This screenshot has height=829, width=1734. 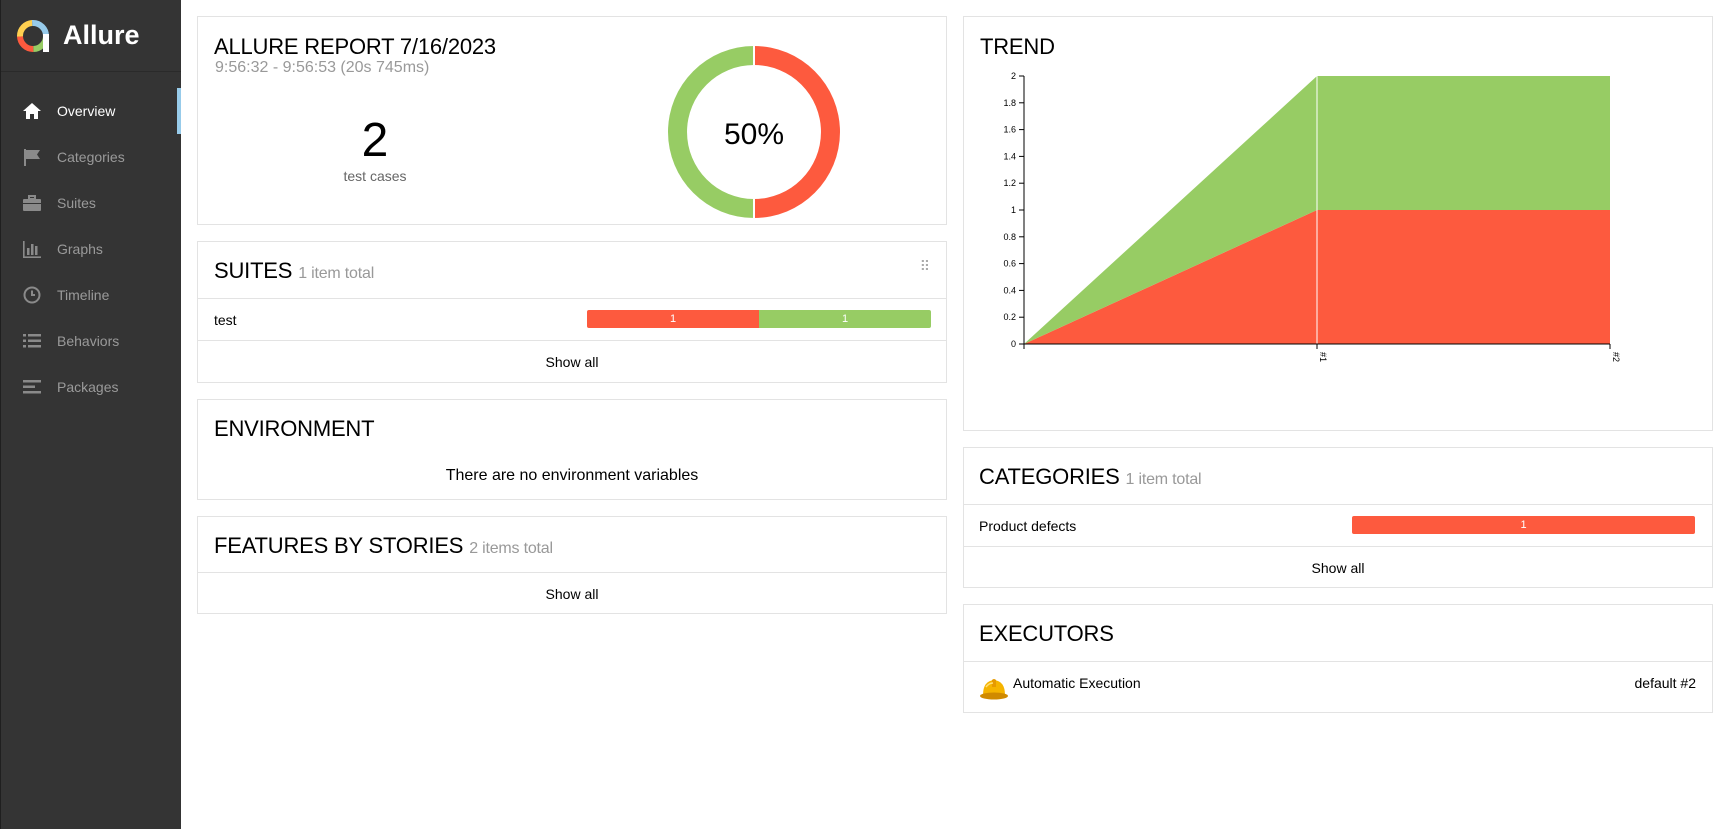 I want to click on sidebar-item-graphs: Graphs, so click(x=91, y=249).